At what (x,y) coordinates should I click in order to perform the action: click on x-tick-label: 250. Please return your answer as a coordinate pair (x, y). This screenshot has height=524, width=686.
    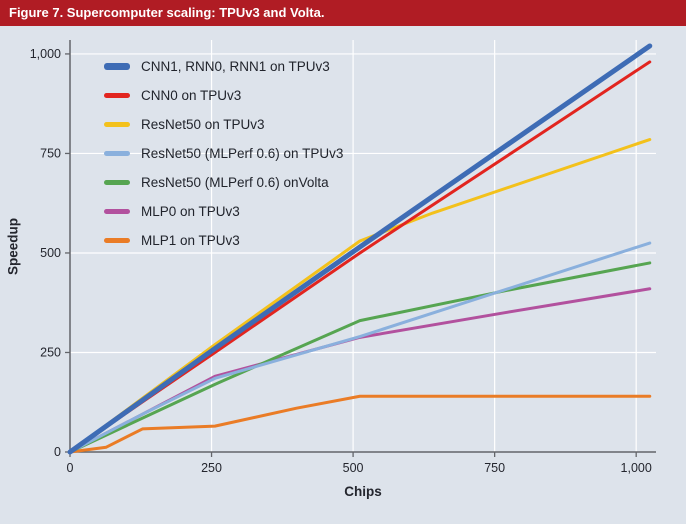
    Looking at the image, I should click on (211, 468).